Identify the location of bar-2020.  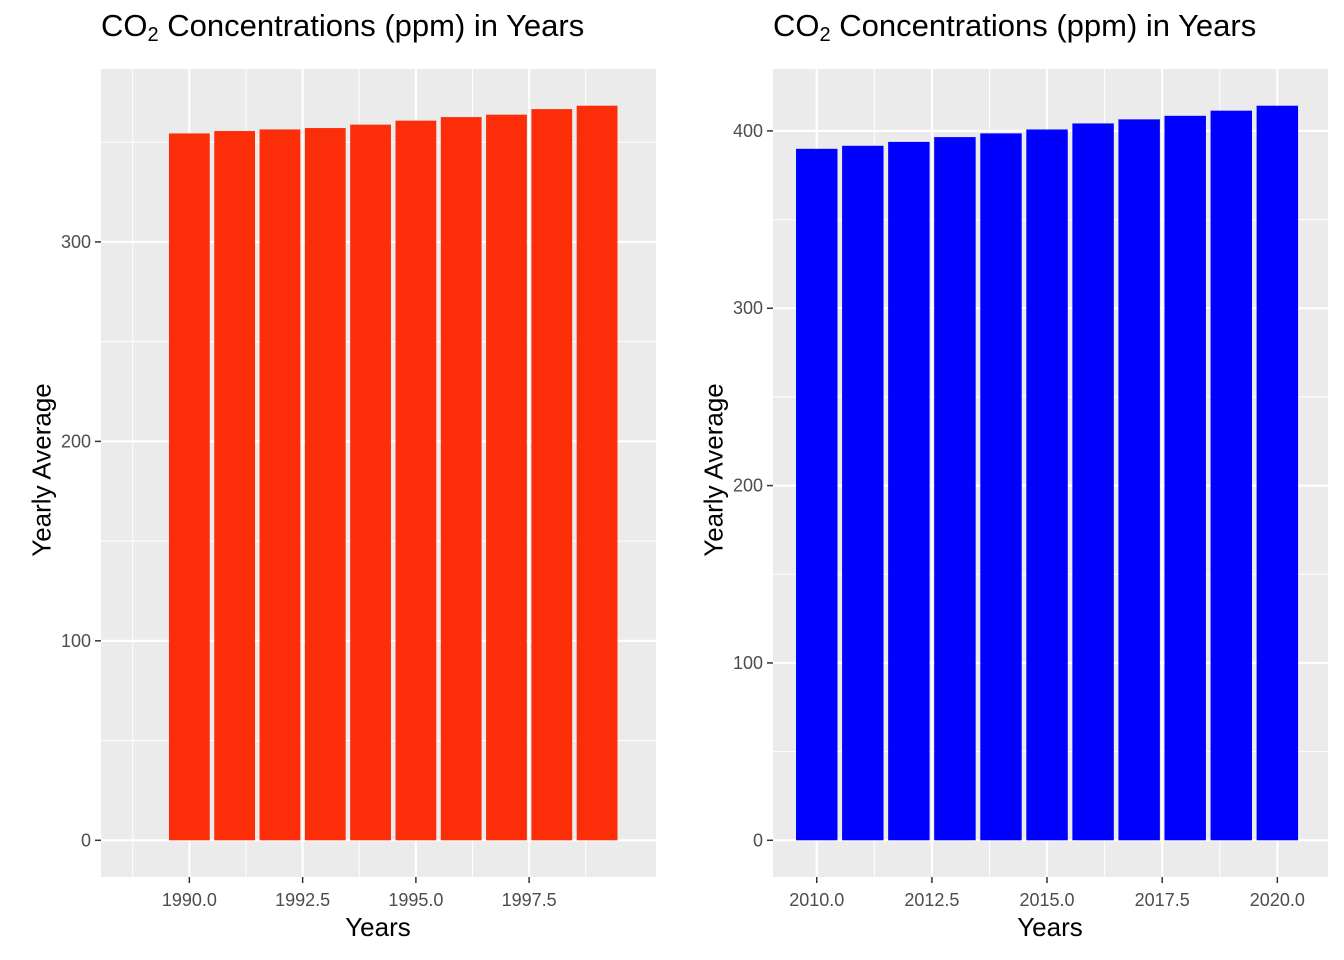
(1277, 473).